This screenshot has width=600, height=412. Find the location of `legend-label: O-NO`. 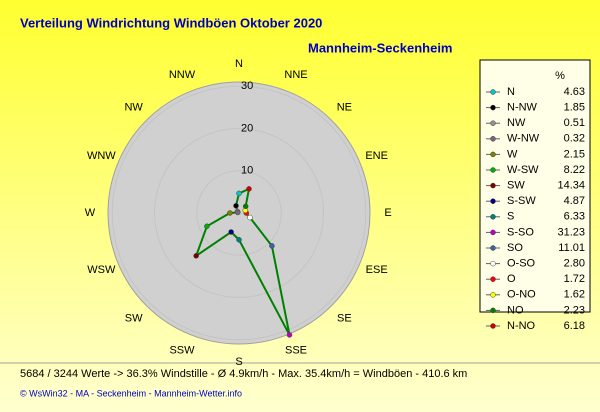

legend-label: O-NO is located at coordinates (521, 295).